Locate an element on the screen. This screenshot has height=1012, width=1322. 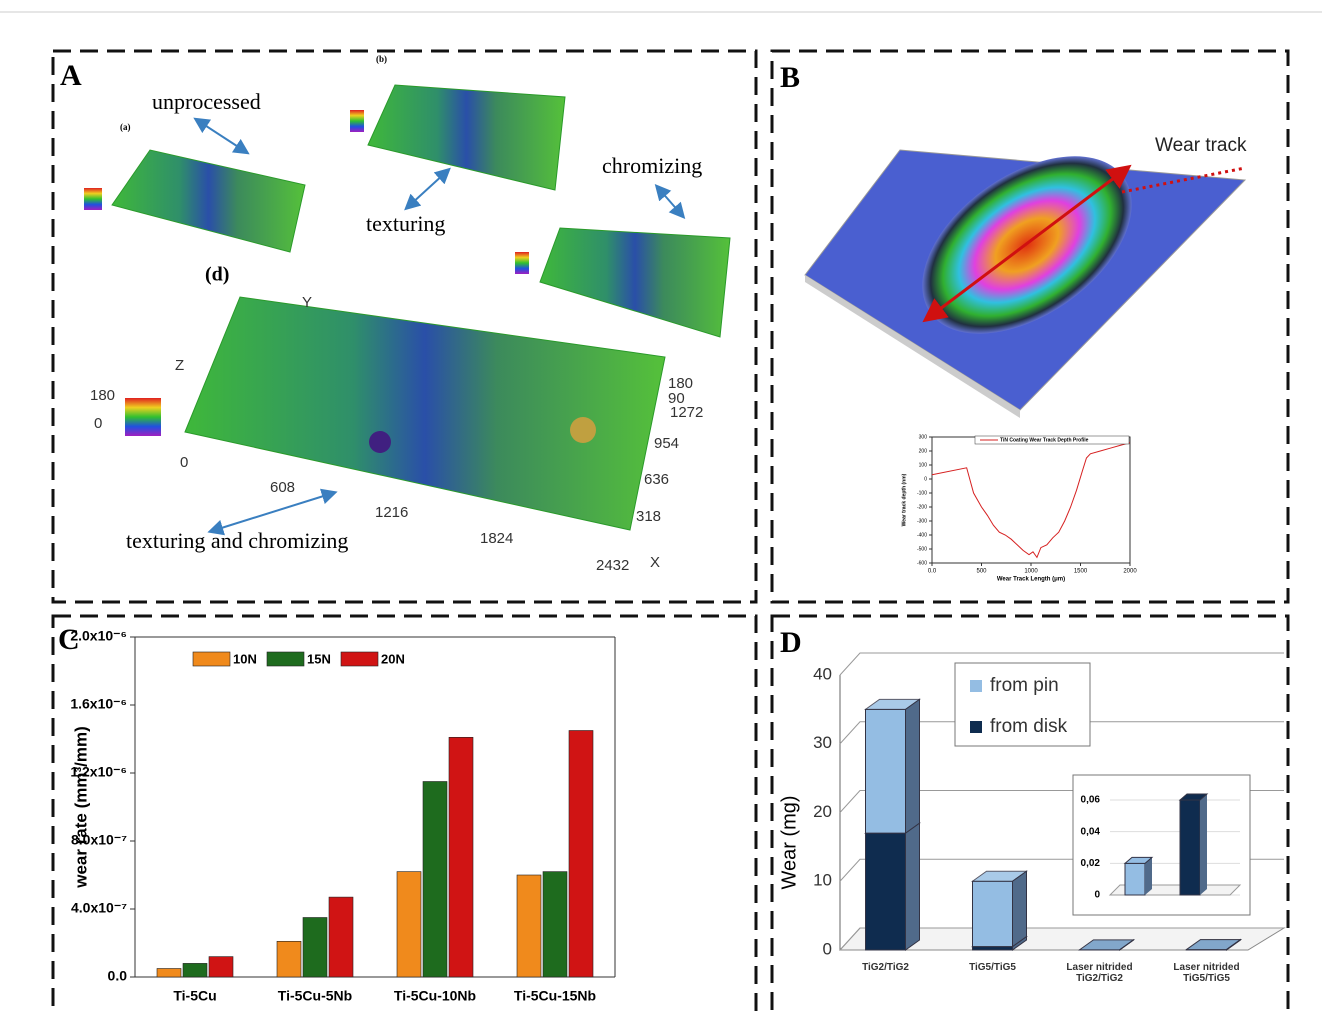
y-tick-label: -400 is located at coordinates (922, 535).